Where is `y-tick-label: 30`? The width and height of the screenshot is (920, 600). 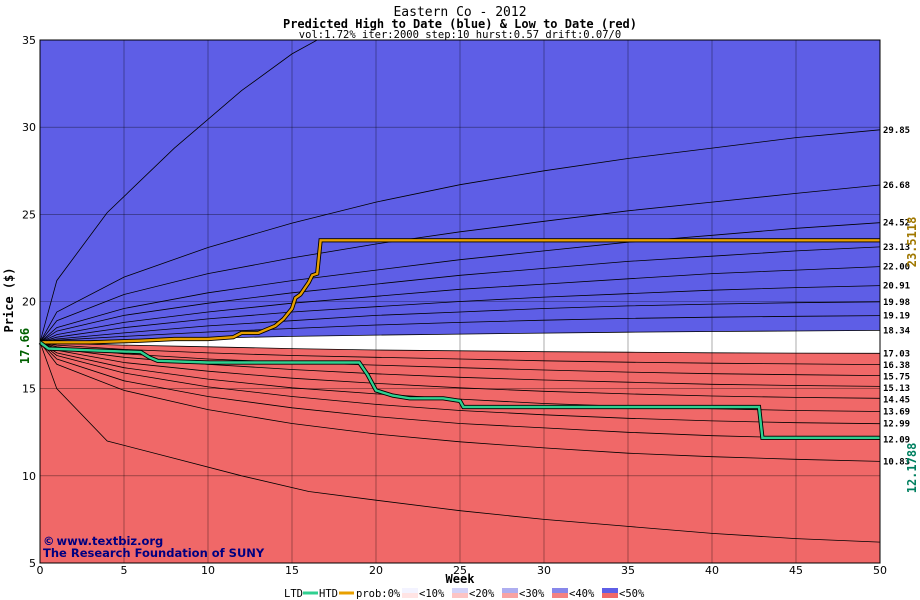 y-tick-label: 30 is located at coordinates (29, 127).